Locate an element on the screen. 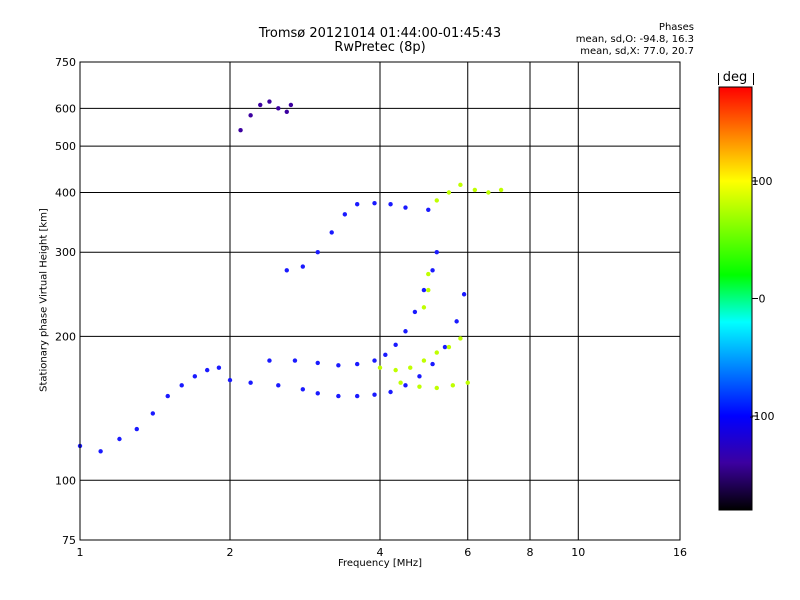 This screenshot has height=600, width=800. colorbar-unit: deg is located at coordinates (735, 77).